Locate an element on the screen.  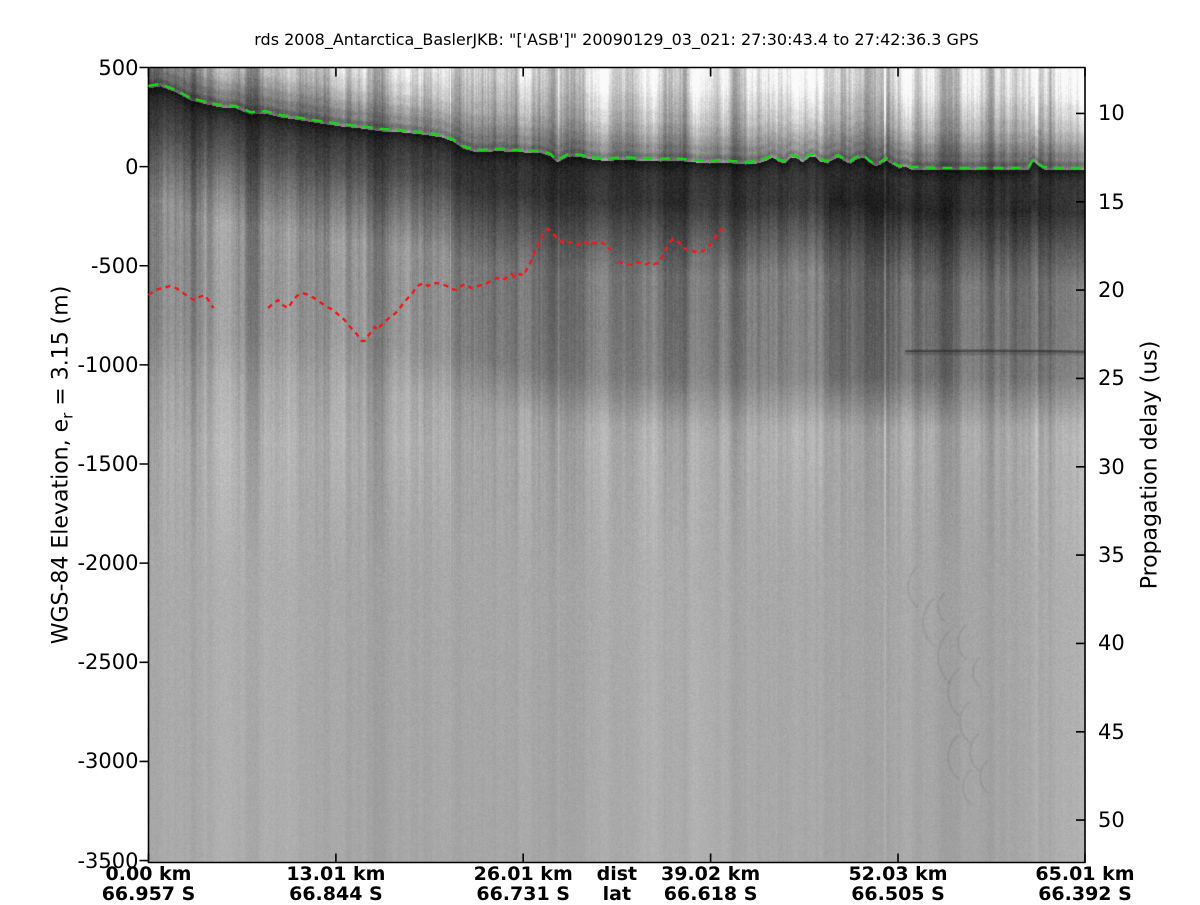
left-axis-label-units: = 3.15 (m) is located at coordinates (61, 349).